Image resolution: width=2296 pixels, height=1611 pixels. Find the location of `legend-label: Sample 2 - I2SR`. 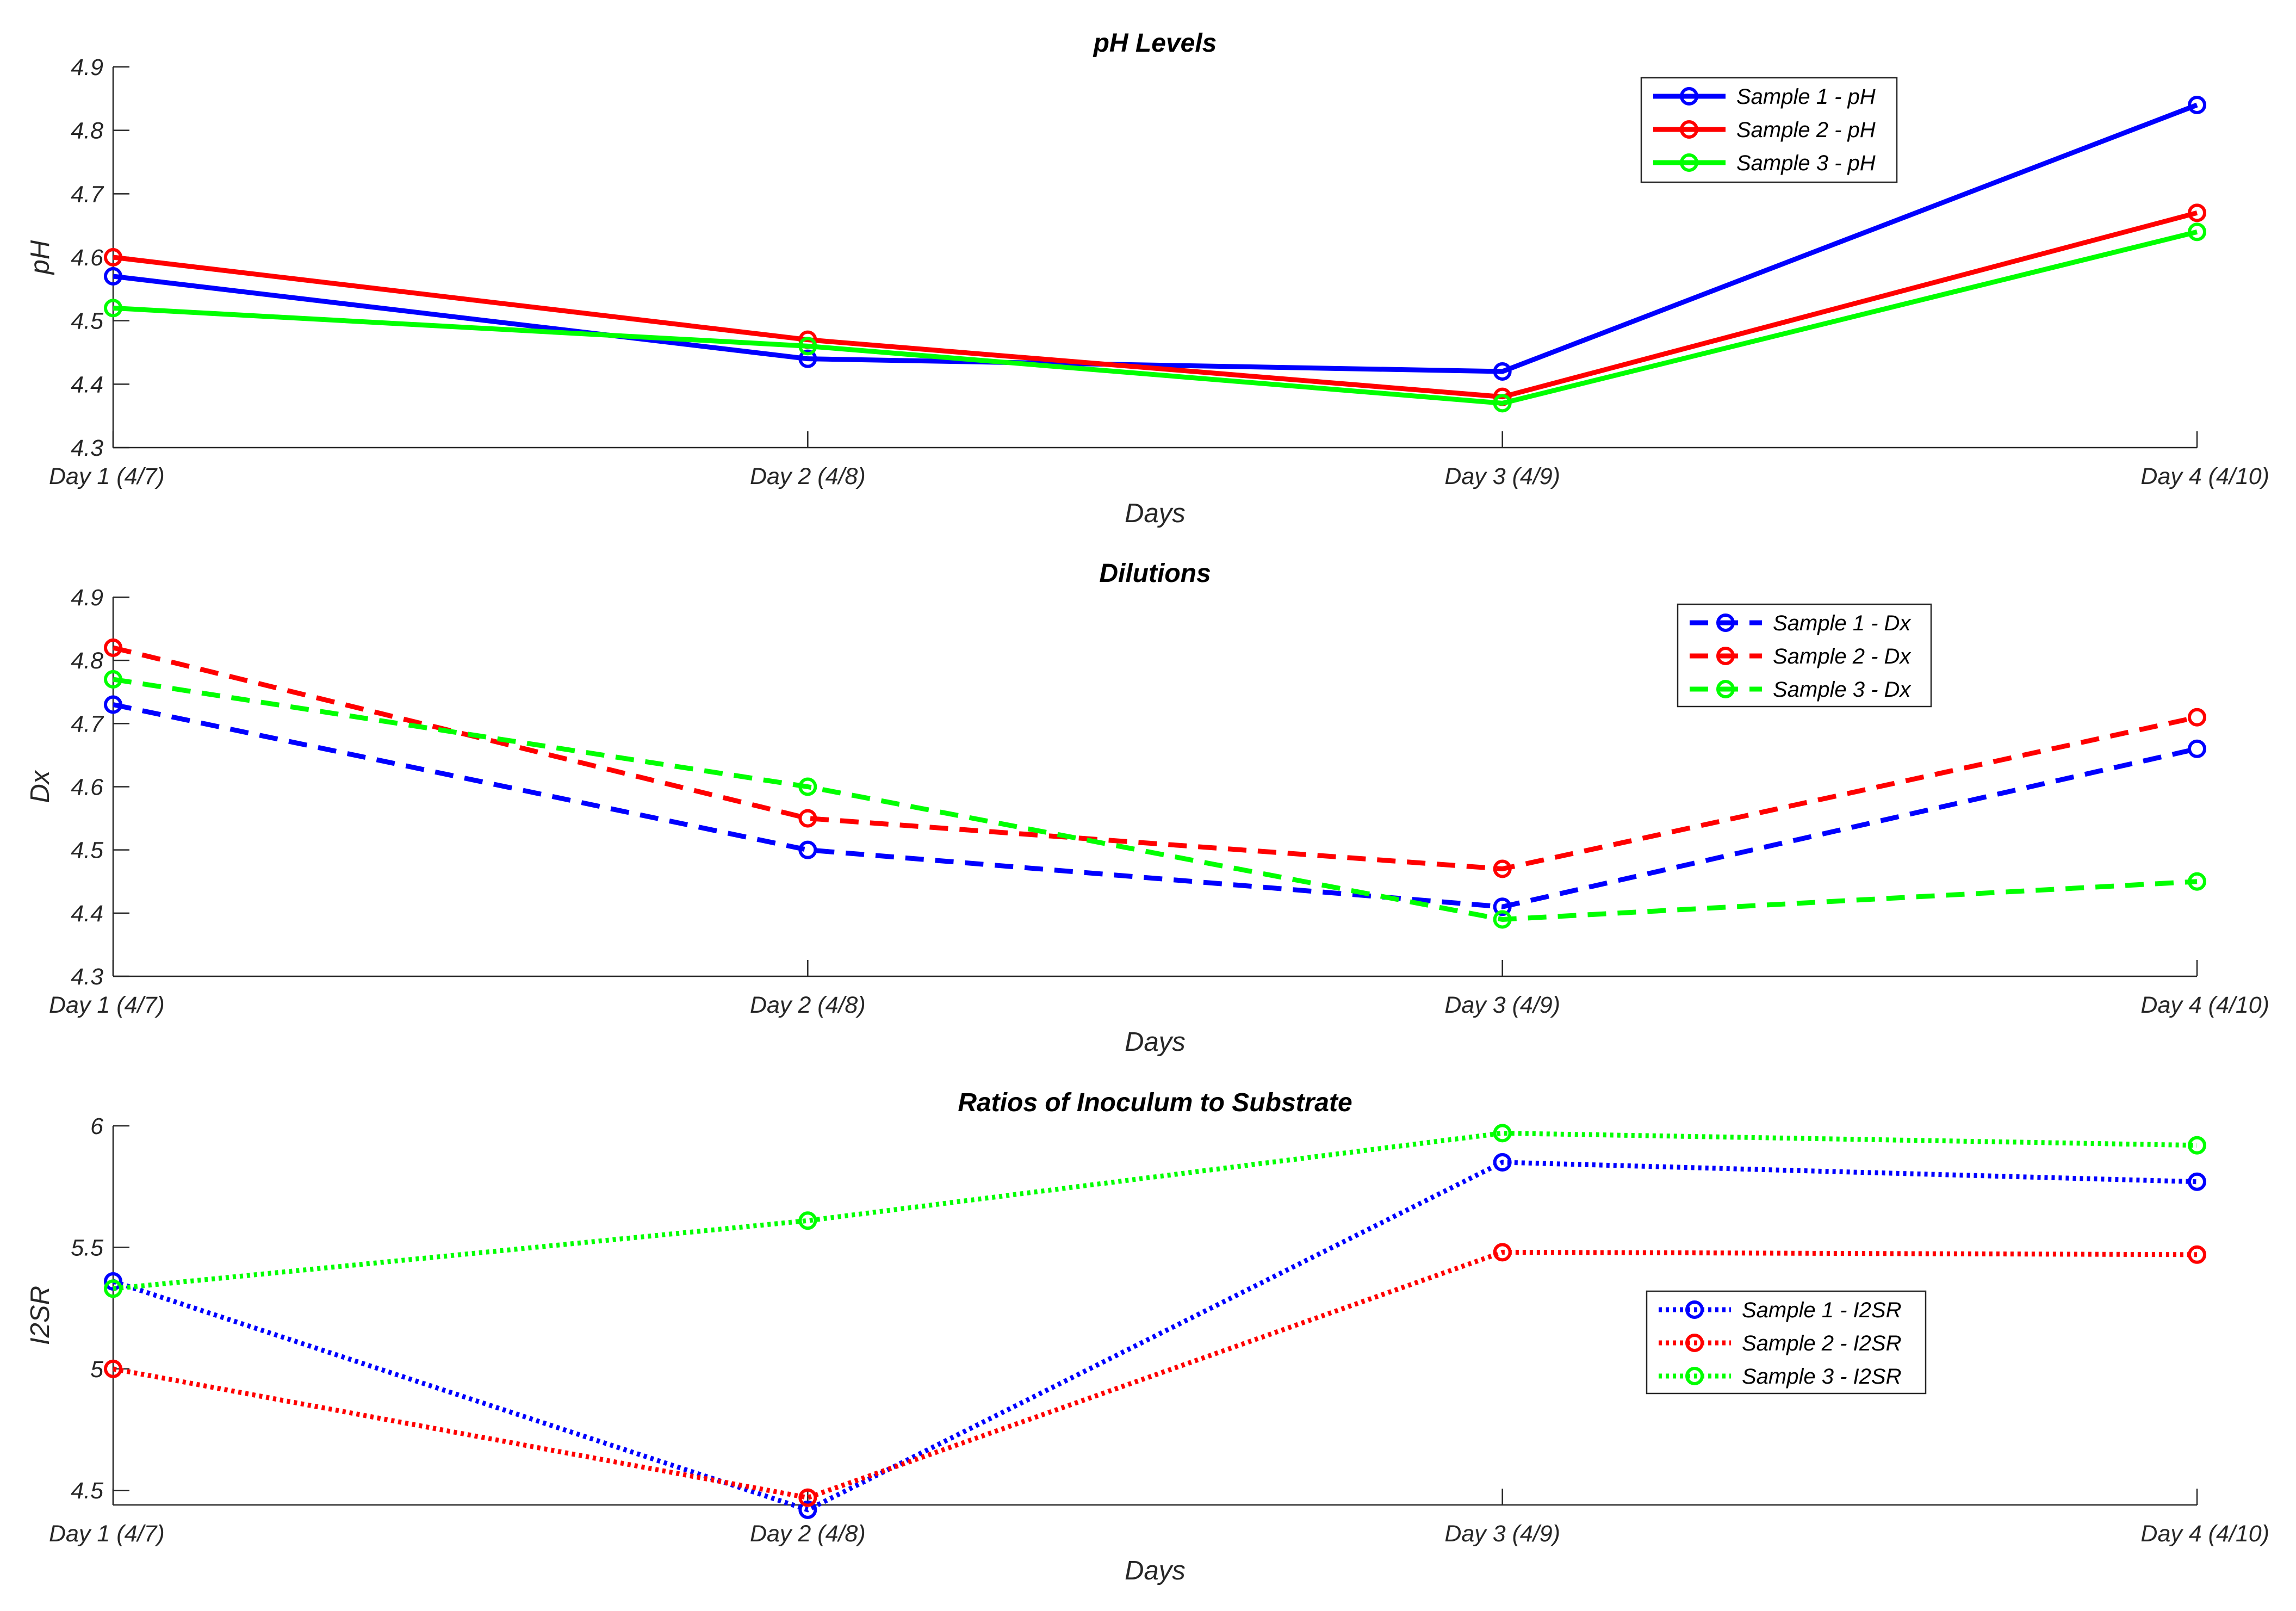

legend-label: Sample 2 - I2SR is located at coordinates (1821, 1343).